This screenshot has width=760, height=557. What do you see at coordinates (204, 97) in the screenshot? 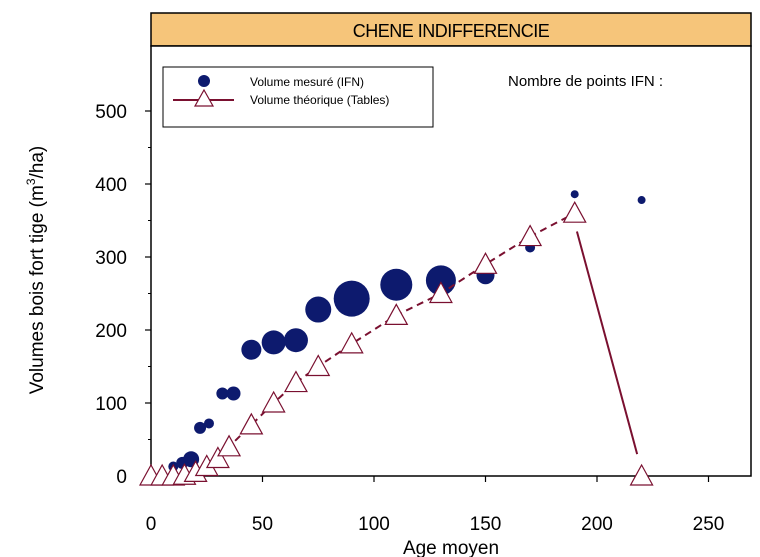
I see `legend-theory-marker` at bounding box center [204, 97].